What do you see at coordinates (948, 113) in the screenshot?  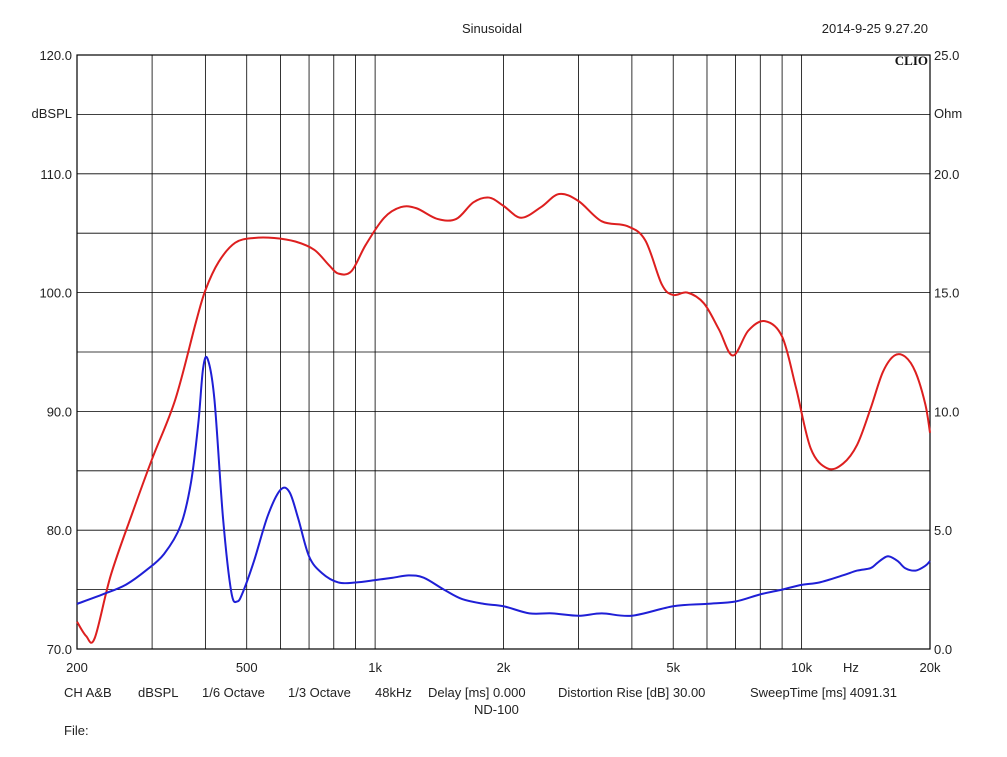 I see `y-right-axis-label: Ohm` at bounding box center [948, 113].